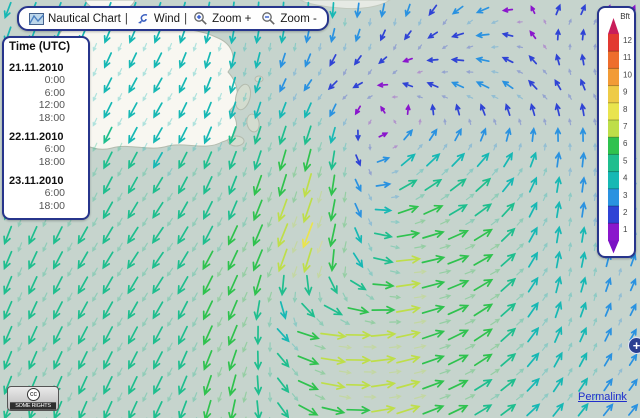 The width and height of the screenshot is (640, 418). What do you see at coordinates (620, 136) in the screenshot?
I see `legend-colorbar: 12 11 10 9 8 7 6 5 4 3 2 1` at bounding box center [620, 136].